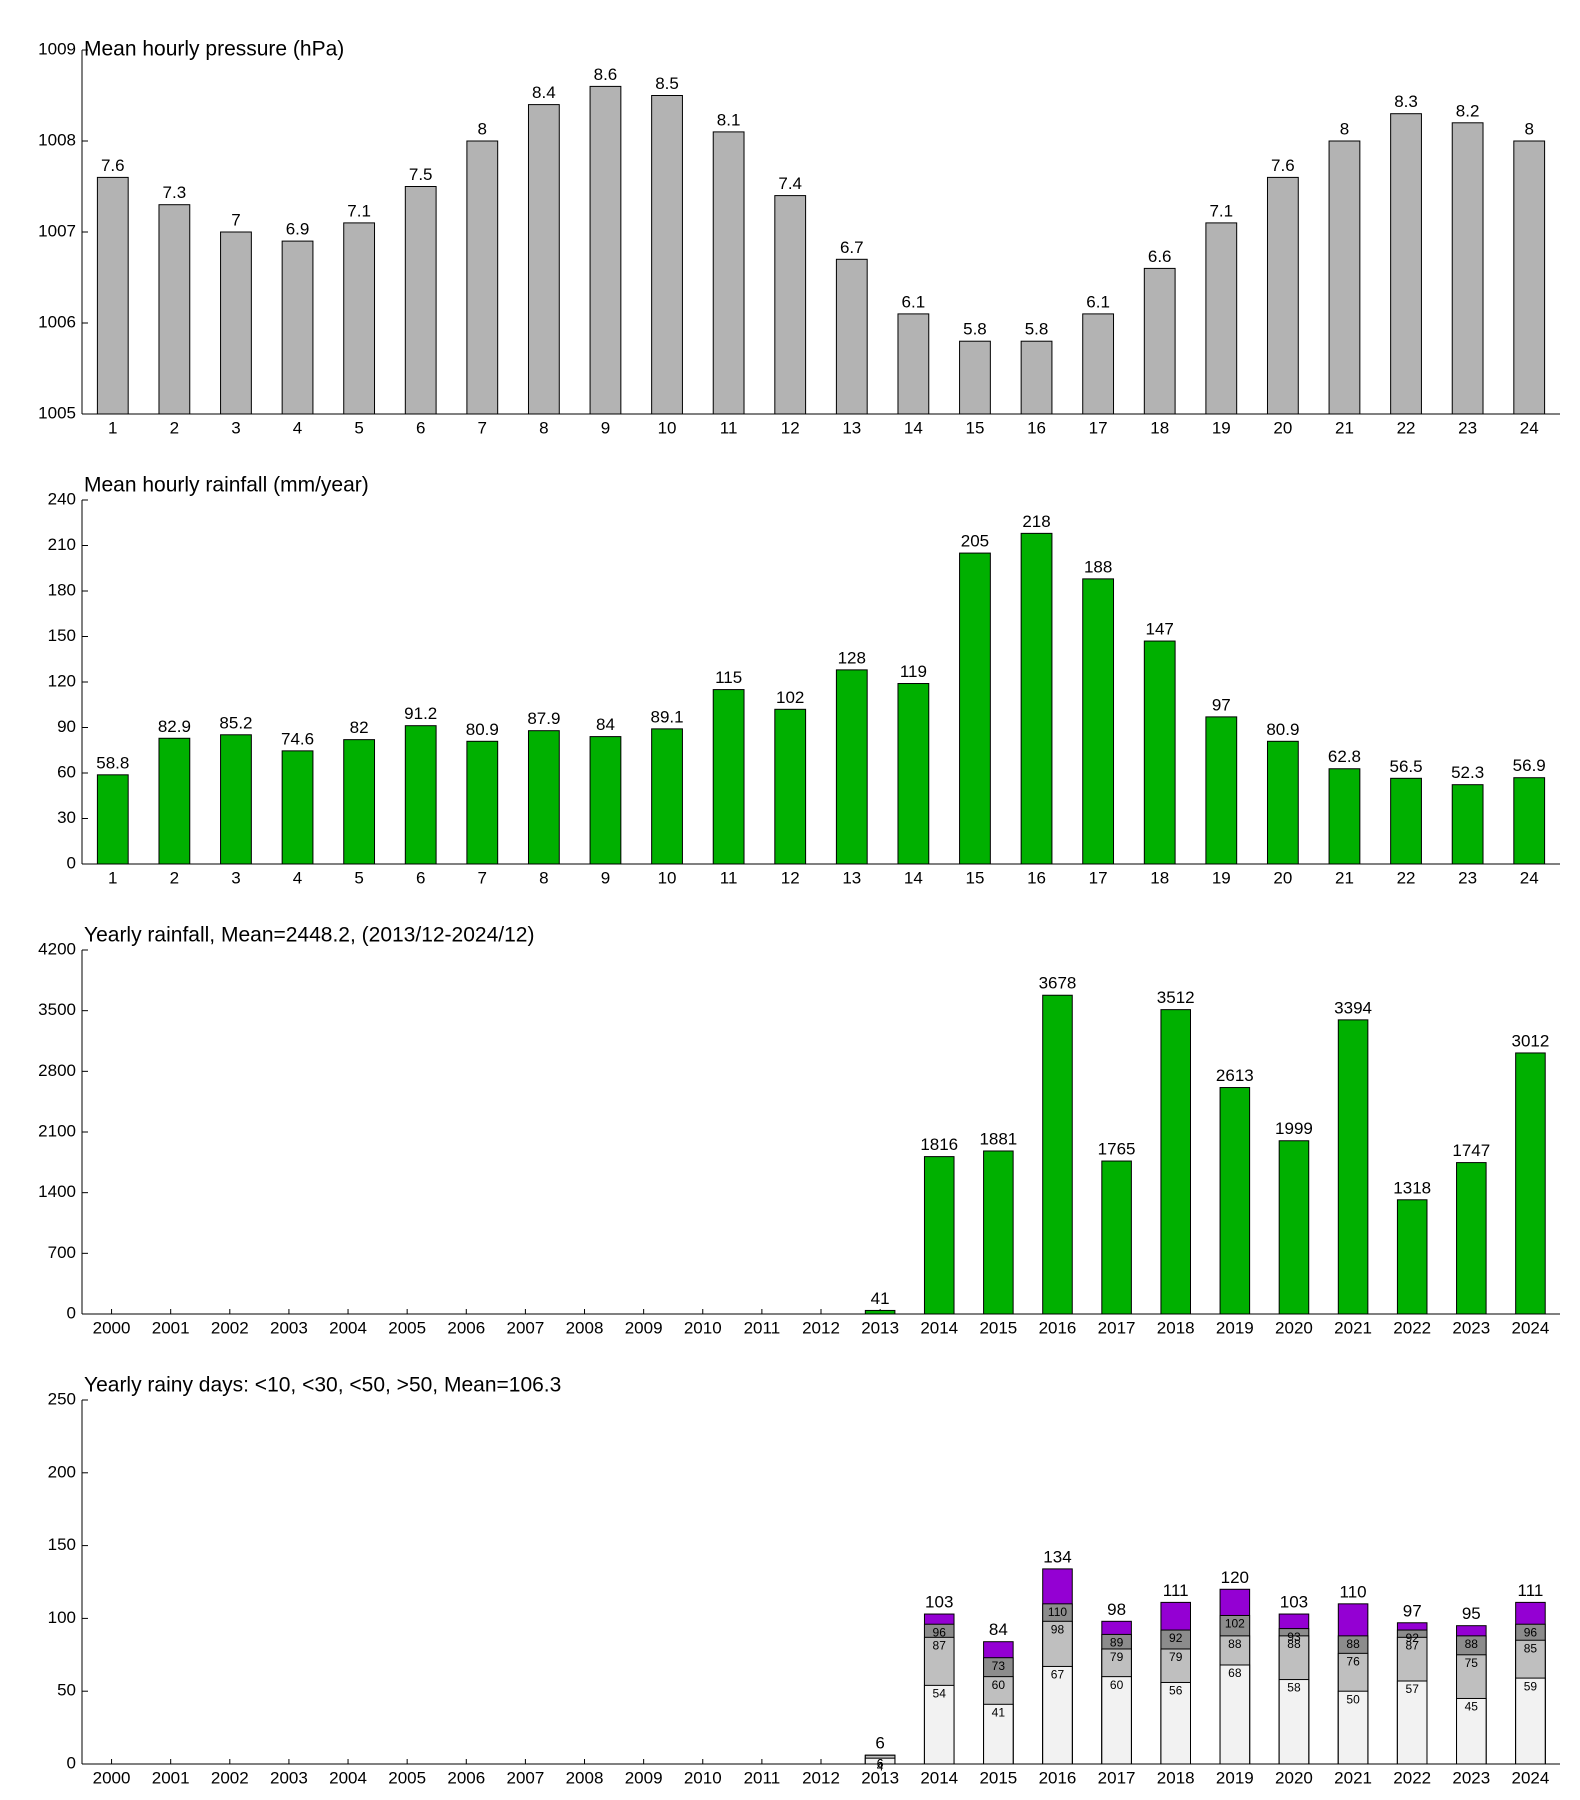  Describe the element at coordinates (1176, 1657) in the screenshot. I see `value-label: 79` at that location.